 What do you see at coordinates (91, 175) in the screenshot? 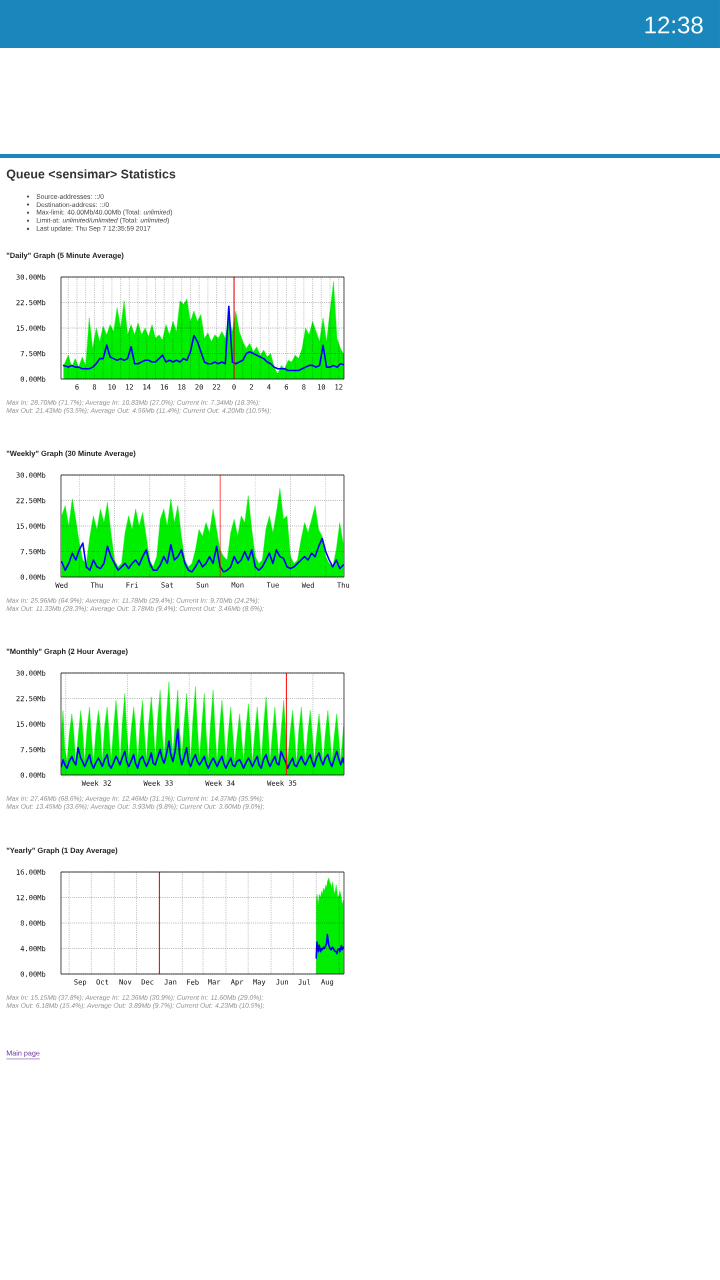
I see `text: Queue <sensimar> Statistics` at bounding box center [91, 175].